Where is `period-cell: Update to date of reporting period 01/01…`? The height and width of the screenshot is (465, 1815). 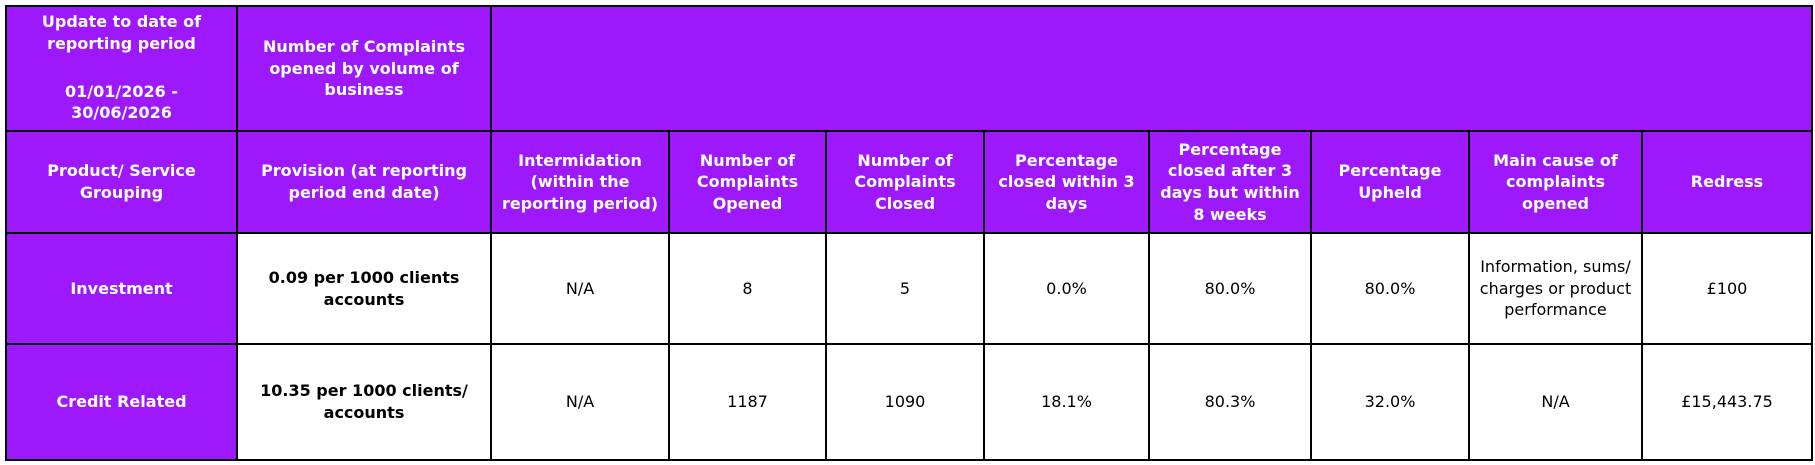
period-cell: Update to date of reporting period 01/01… is located at coordinates (121, 68).